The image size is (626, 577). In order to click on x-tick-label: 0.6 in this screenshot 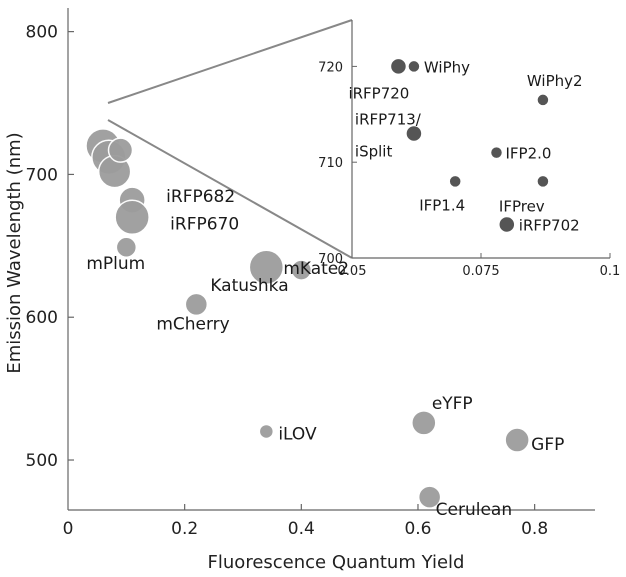, I will do `click(417, 529)`.